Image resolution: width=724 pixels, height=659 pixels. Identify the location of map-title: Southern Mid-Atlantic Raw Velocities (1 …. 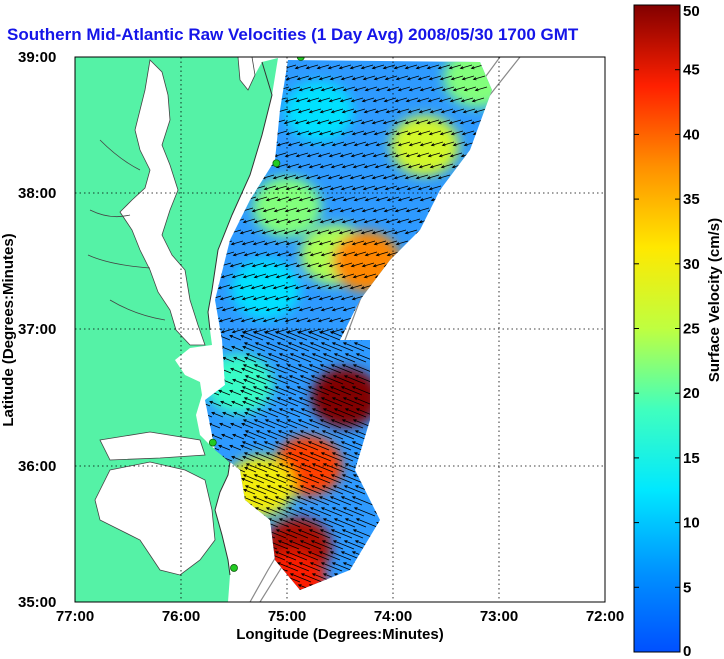
(293, 34).